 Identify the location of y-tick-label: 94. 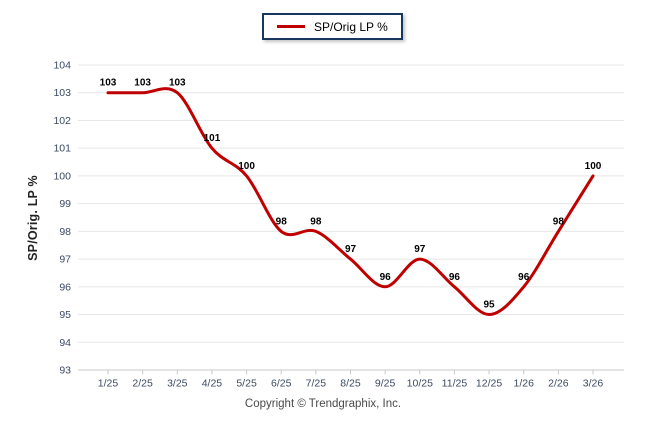
(65, 343).